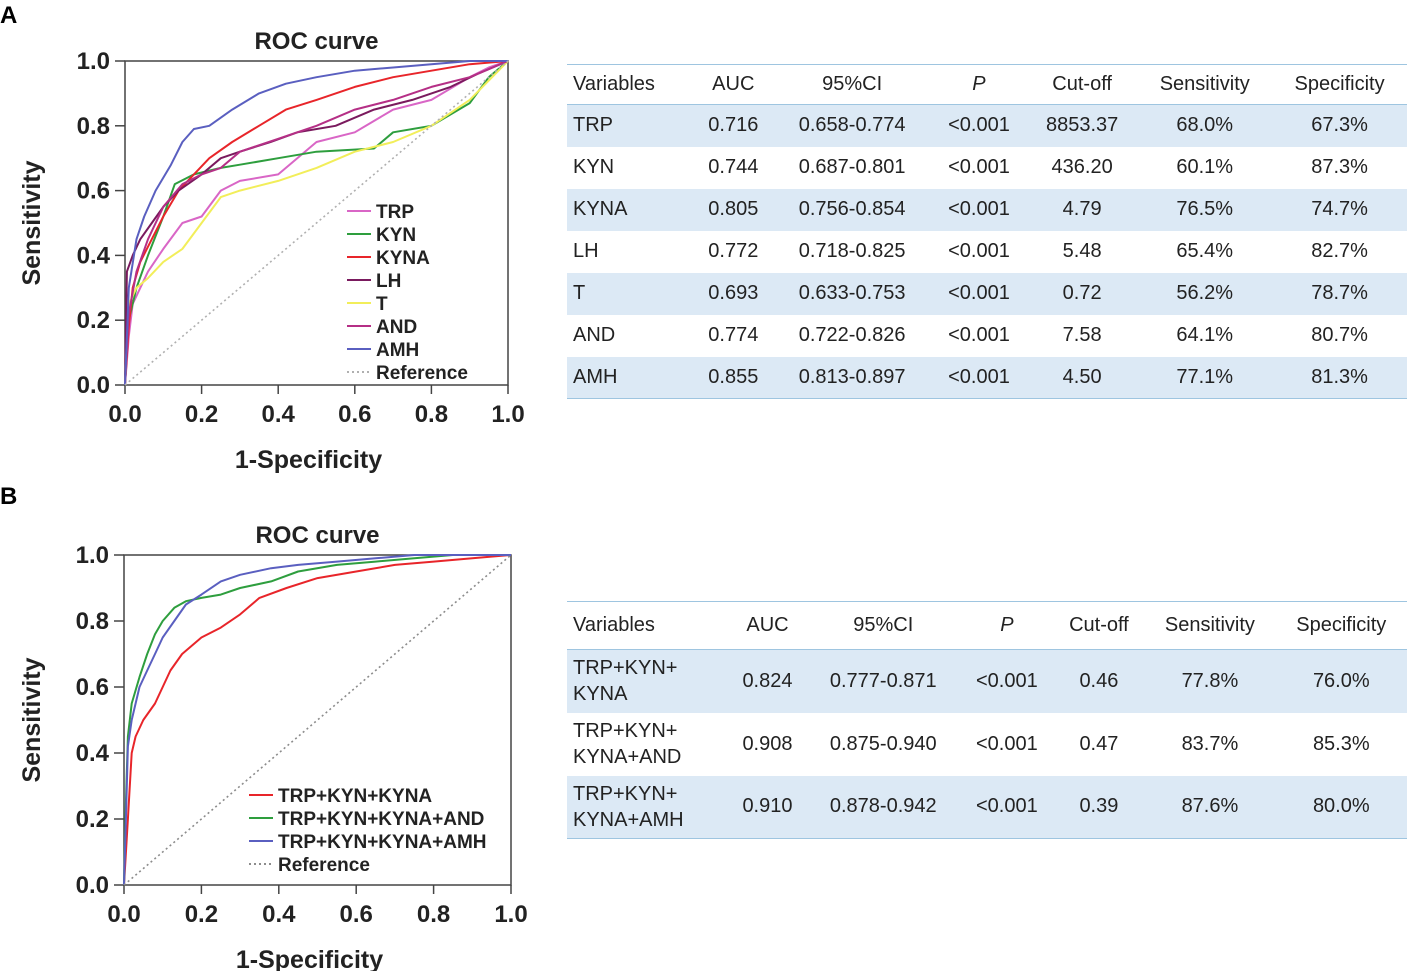  Describe the element at coordinates (1082, 125) in the screenshot. I see `cell-cut-off: 8853.37` at that location.